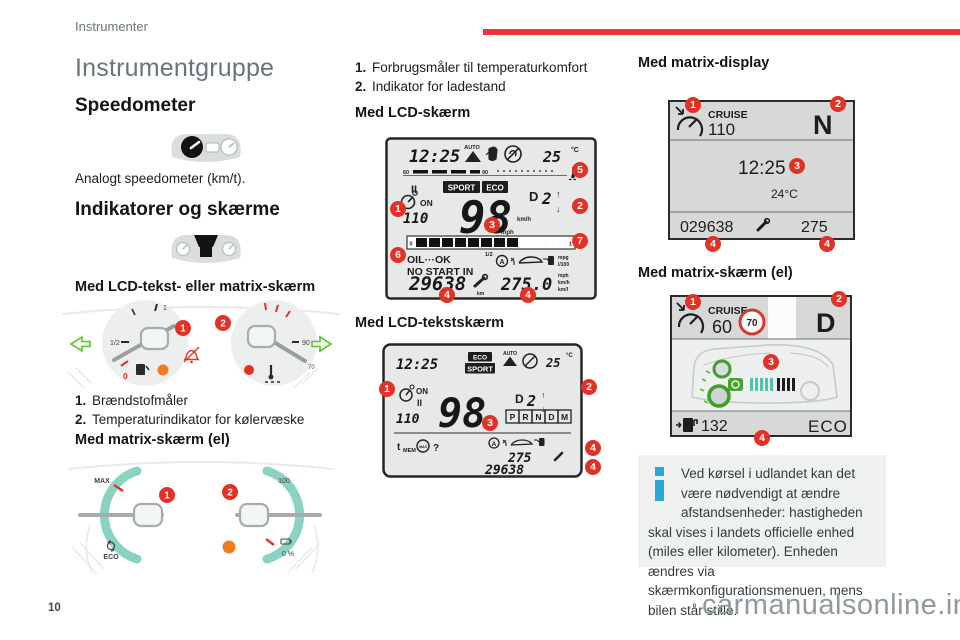 This screenshot has width=960, height=640. I want to click on display-cluster-icon, so click(206, 249).